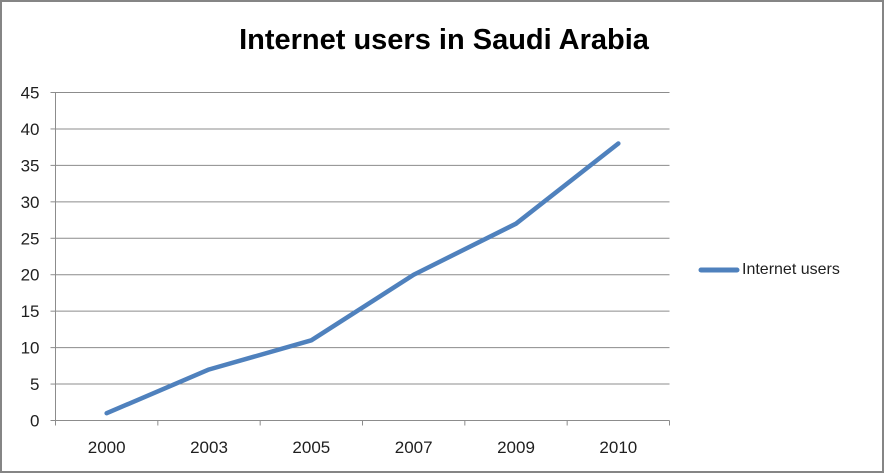 The height and width of the screenshot is (473, 884). I want to click on x-category-label: 2009, so click(516, 447).